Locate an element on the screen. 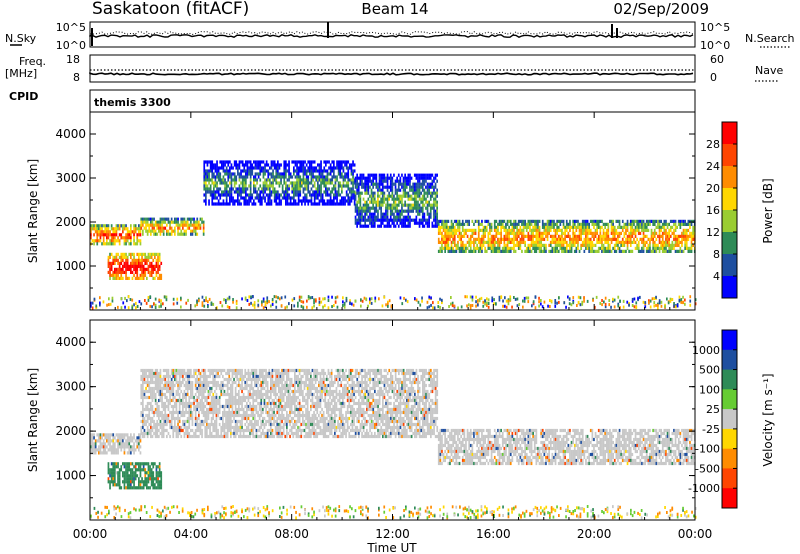  colorbar-tick-label: 8 is located at coordinates (716, 254).